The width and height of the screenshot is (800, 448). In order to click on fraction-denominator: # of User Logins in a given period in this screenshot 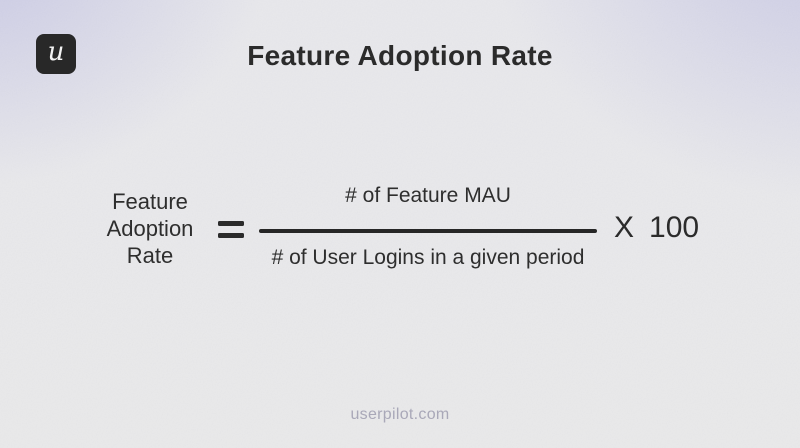, I will do `click(428, 257)`.